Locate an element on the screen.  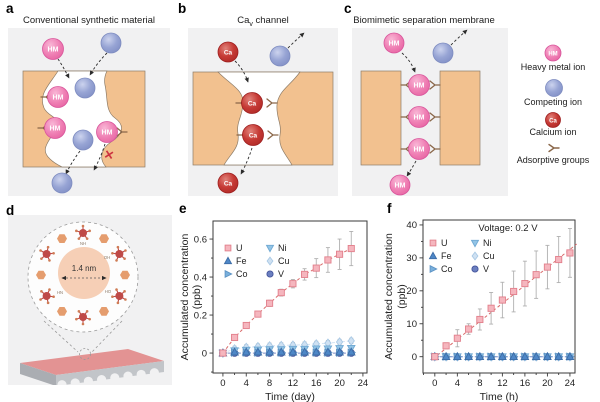
calcium-ion-icon: Ca is located at coordinates (553, 120).